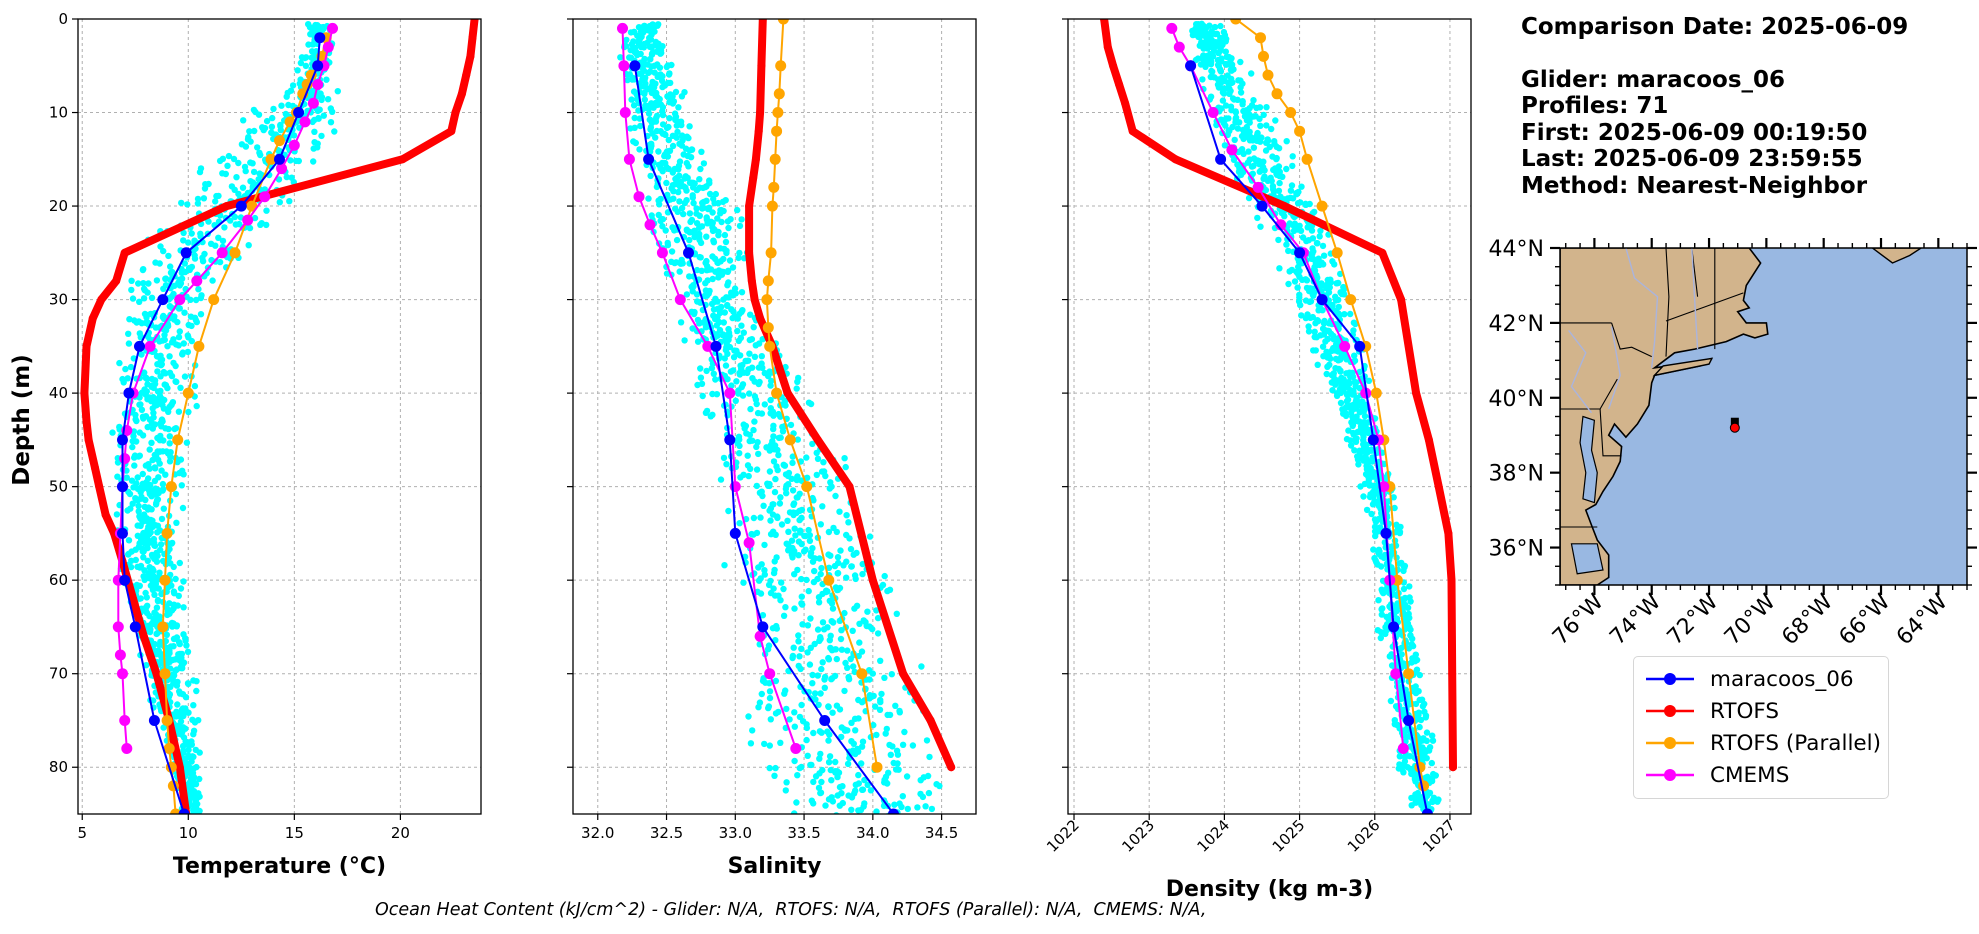 The height and width of the screenshot is (934, 1979). I want to click on plot-area, so click(786, 416).